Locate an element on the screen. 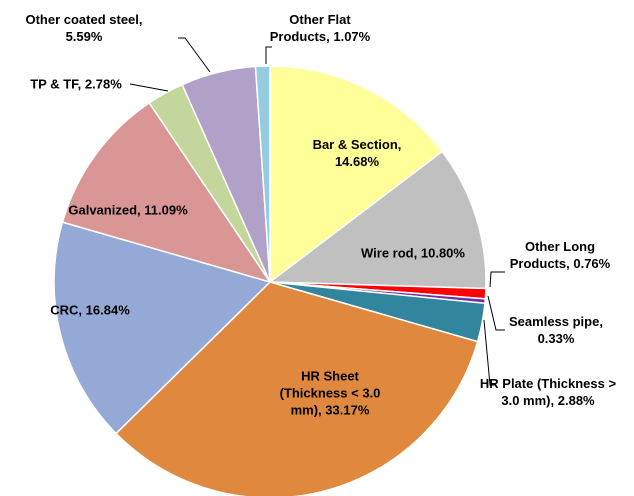  data-label: HR Sheet (Thickness < 3.0 mm), 33.17% is located at coordinates (330, 393).